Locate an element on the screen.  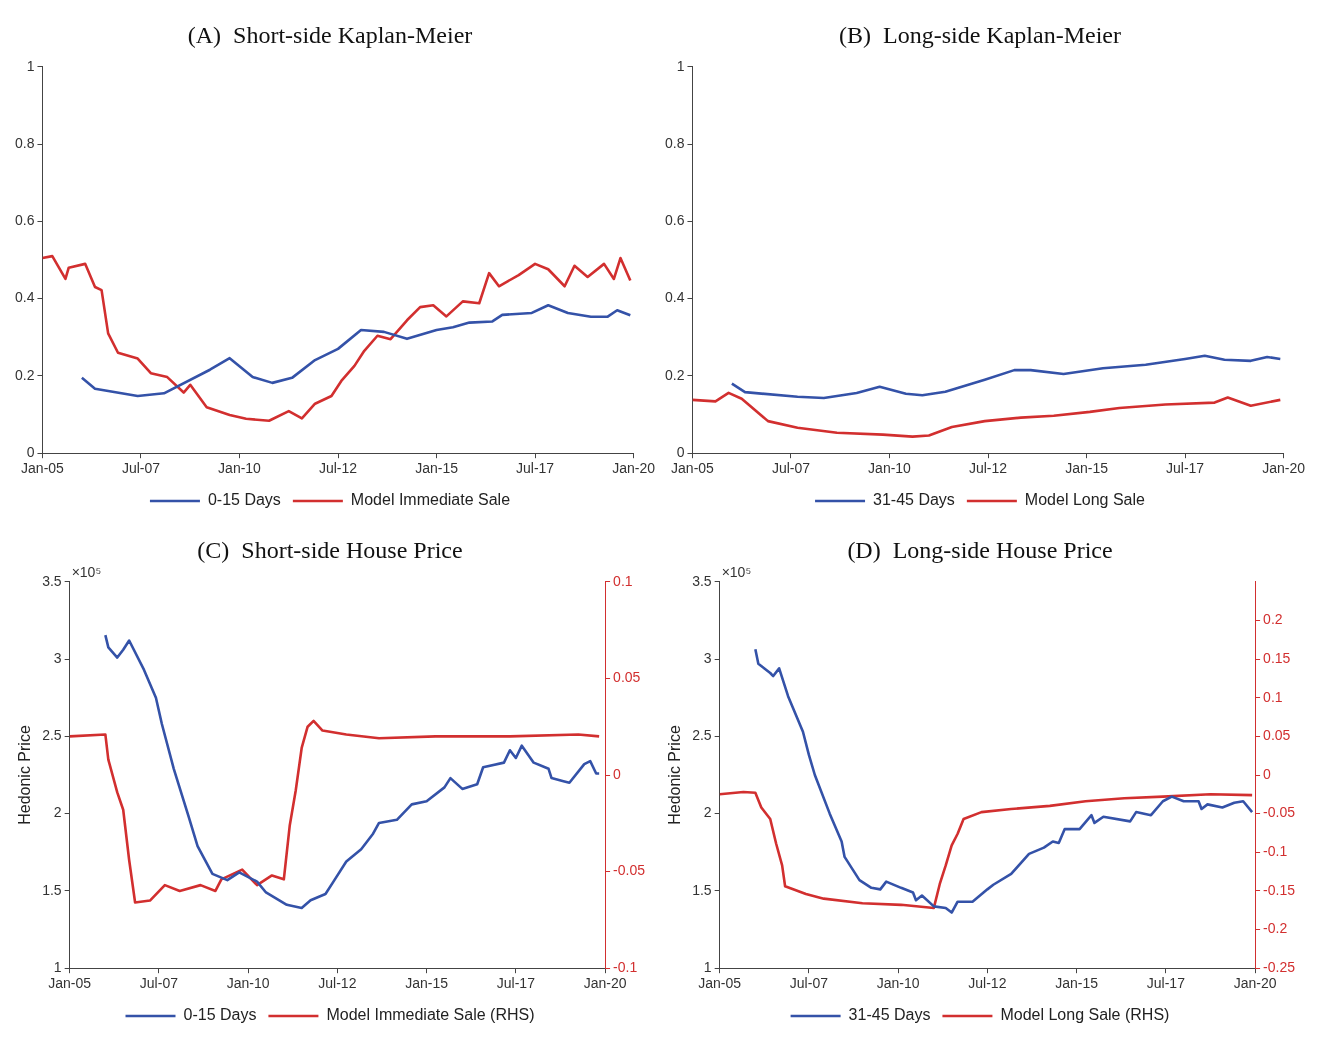
legend-label: Model Immediate Sale (RHS) is located at coordinates (430, 1015).